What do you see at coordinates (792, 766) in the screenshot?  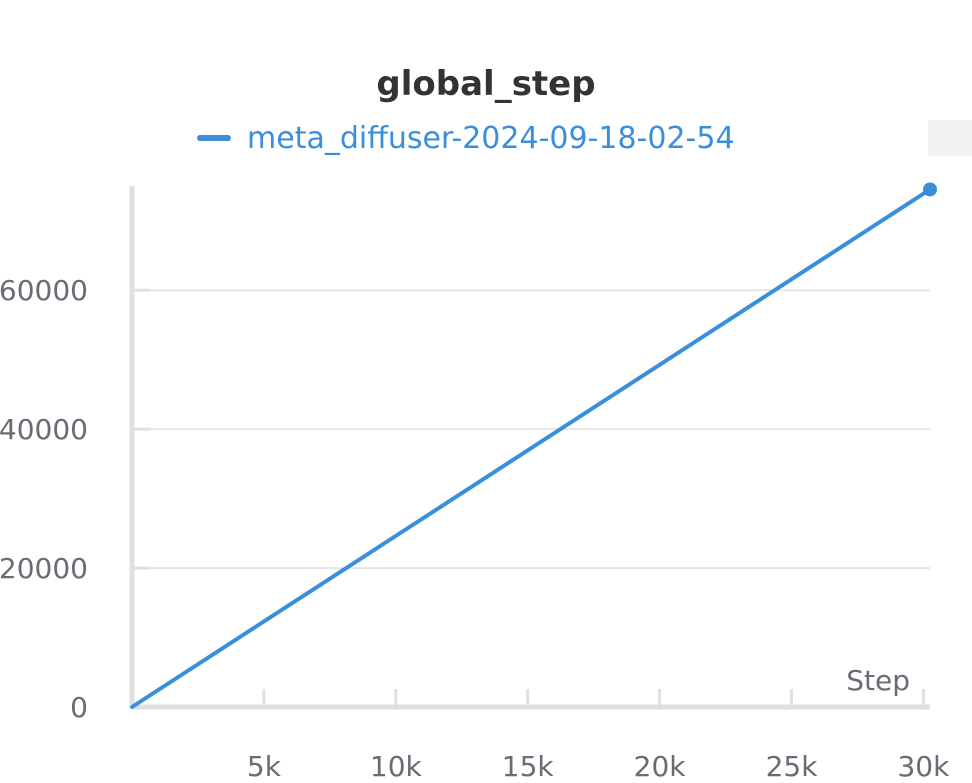 I see `x-tick-label: 25k` at bounding box center [792, 766].